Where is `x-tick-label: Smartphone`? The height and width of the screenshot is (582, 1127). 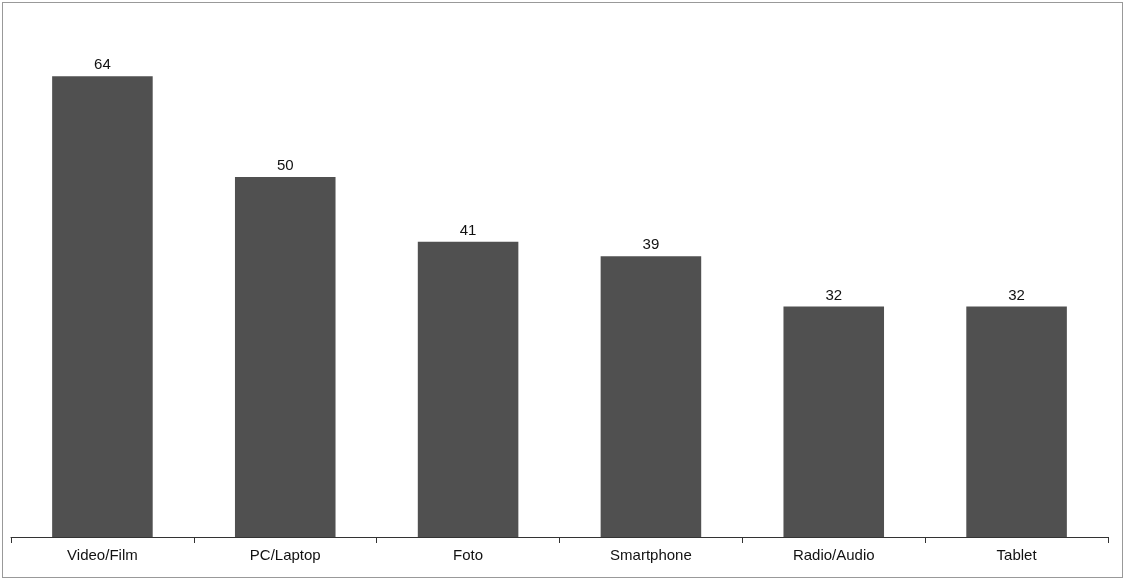 x-tick-label: Smartphone is located at coordinates (651, 554).